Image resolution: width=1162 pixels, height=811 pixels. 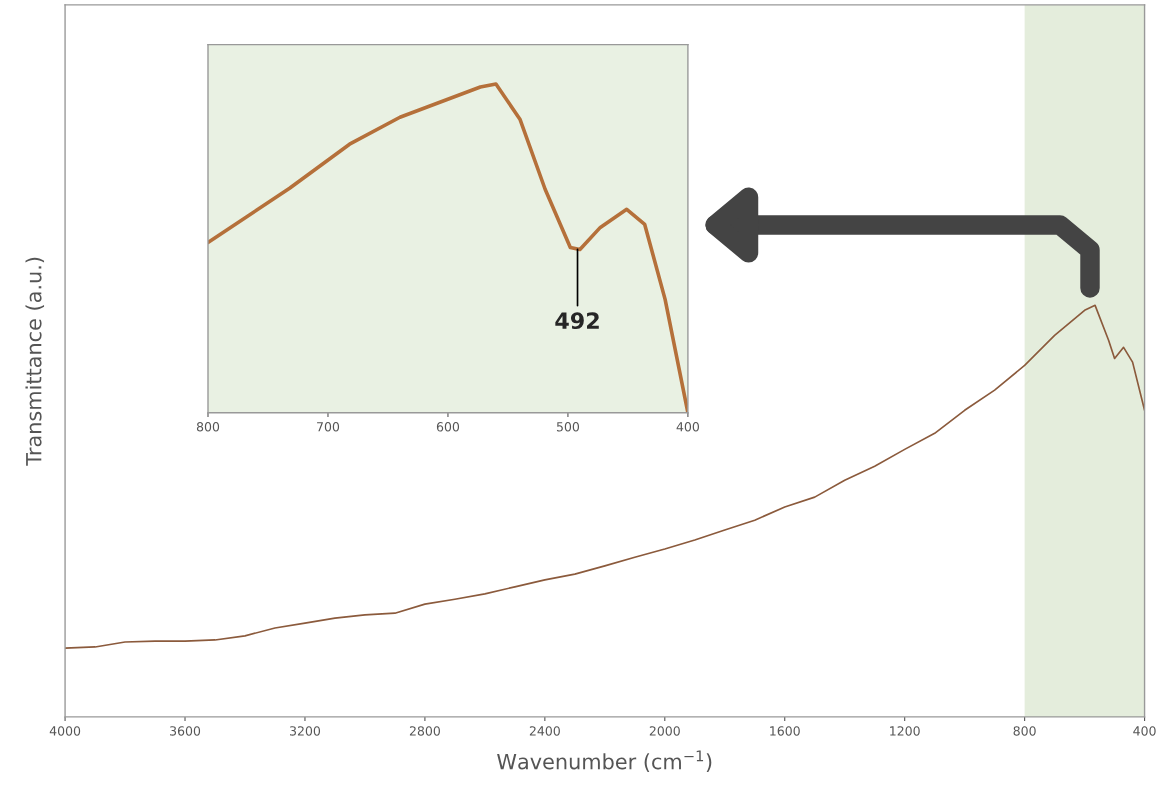 I want to click on x-tick-label: 2400, so click(x=544, y=731).